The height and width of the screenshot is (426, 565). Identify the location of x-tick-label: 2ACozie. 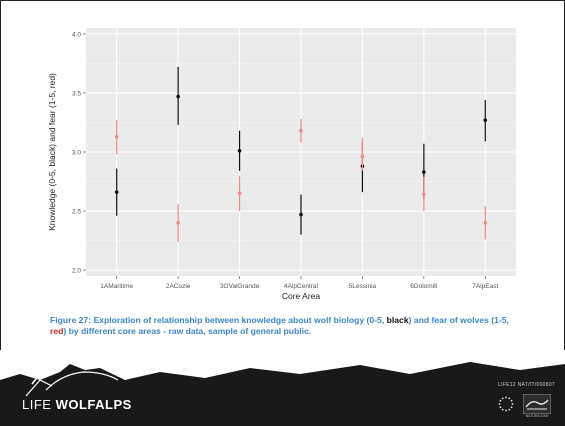
(178, 286).